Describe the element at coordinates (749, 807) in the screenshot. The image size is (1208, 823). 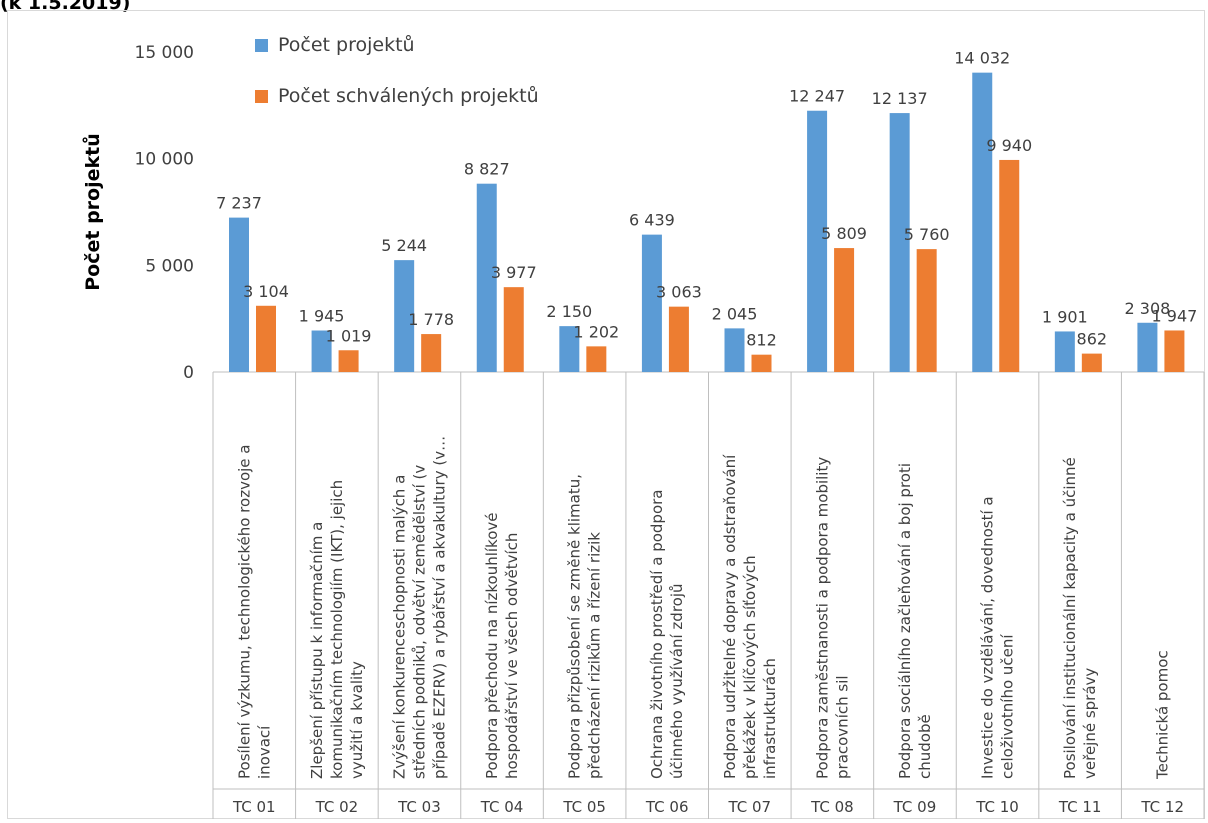
I see `category-code-label: TC 07` at that location.